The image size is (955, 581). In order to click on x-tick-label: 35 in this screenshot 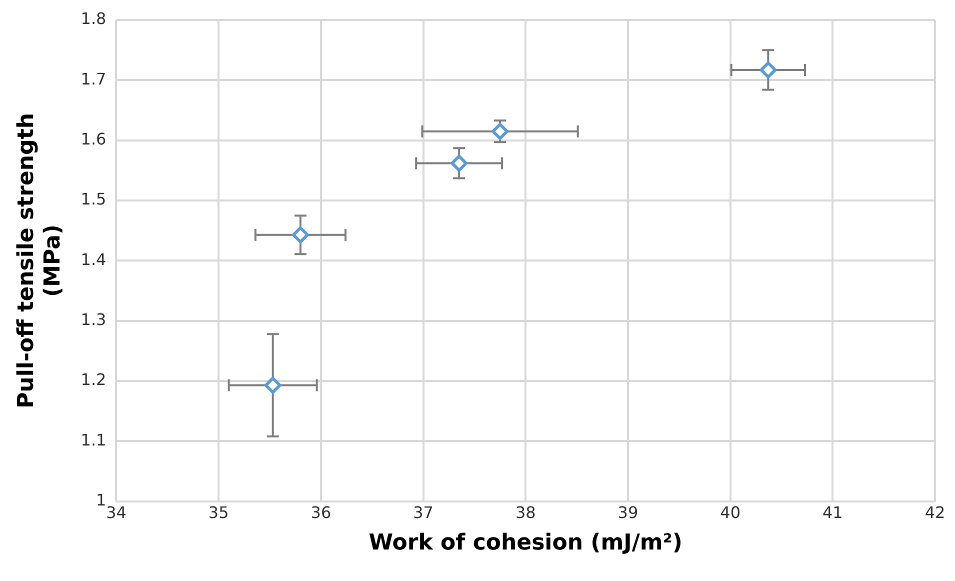, I will do `click(218, 512)`.